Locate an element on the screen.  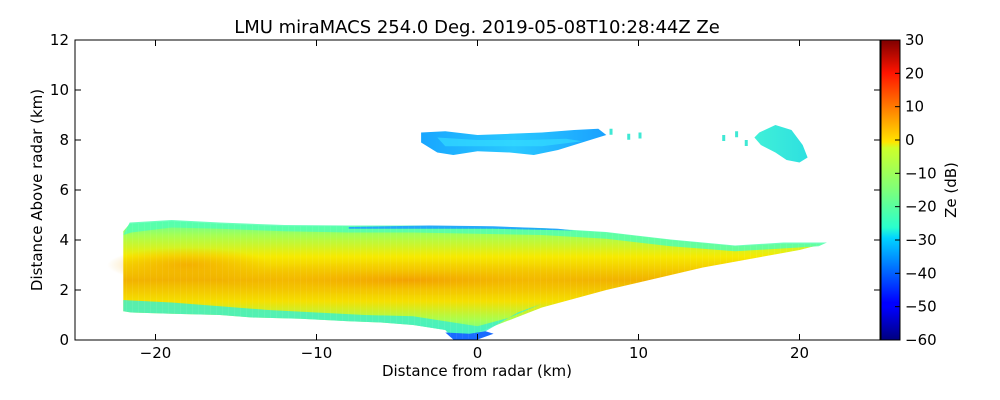
colorbar-tick-label: 30 is located at coordinates (914, 40).